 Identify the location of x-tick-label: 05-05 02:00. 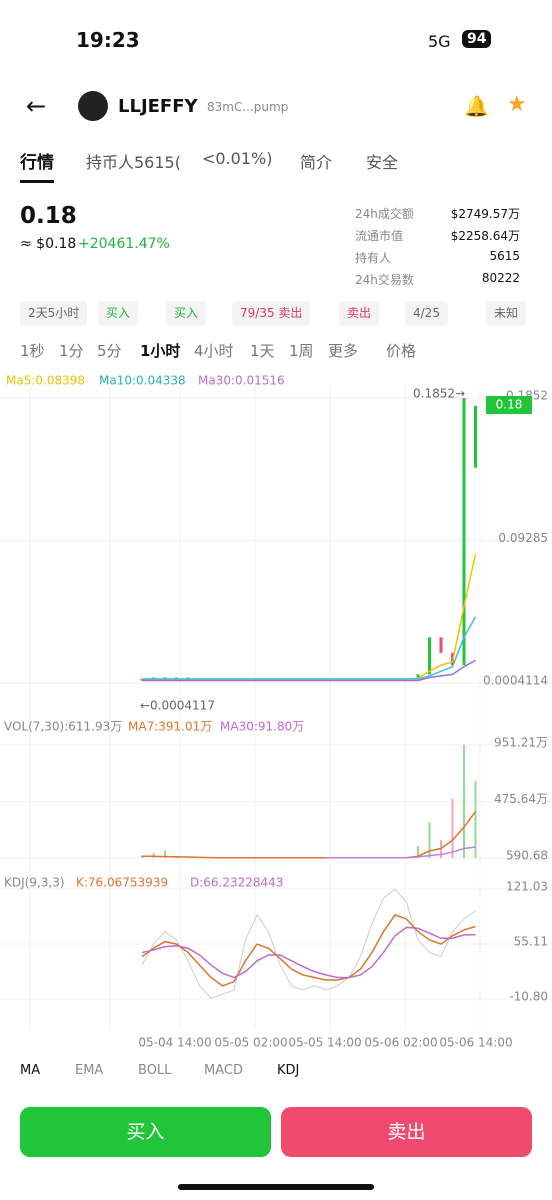
(250, 1043).